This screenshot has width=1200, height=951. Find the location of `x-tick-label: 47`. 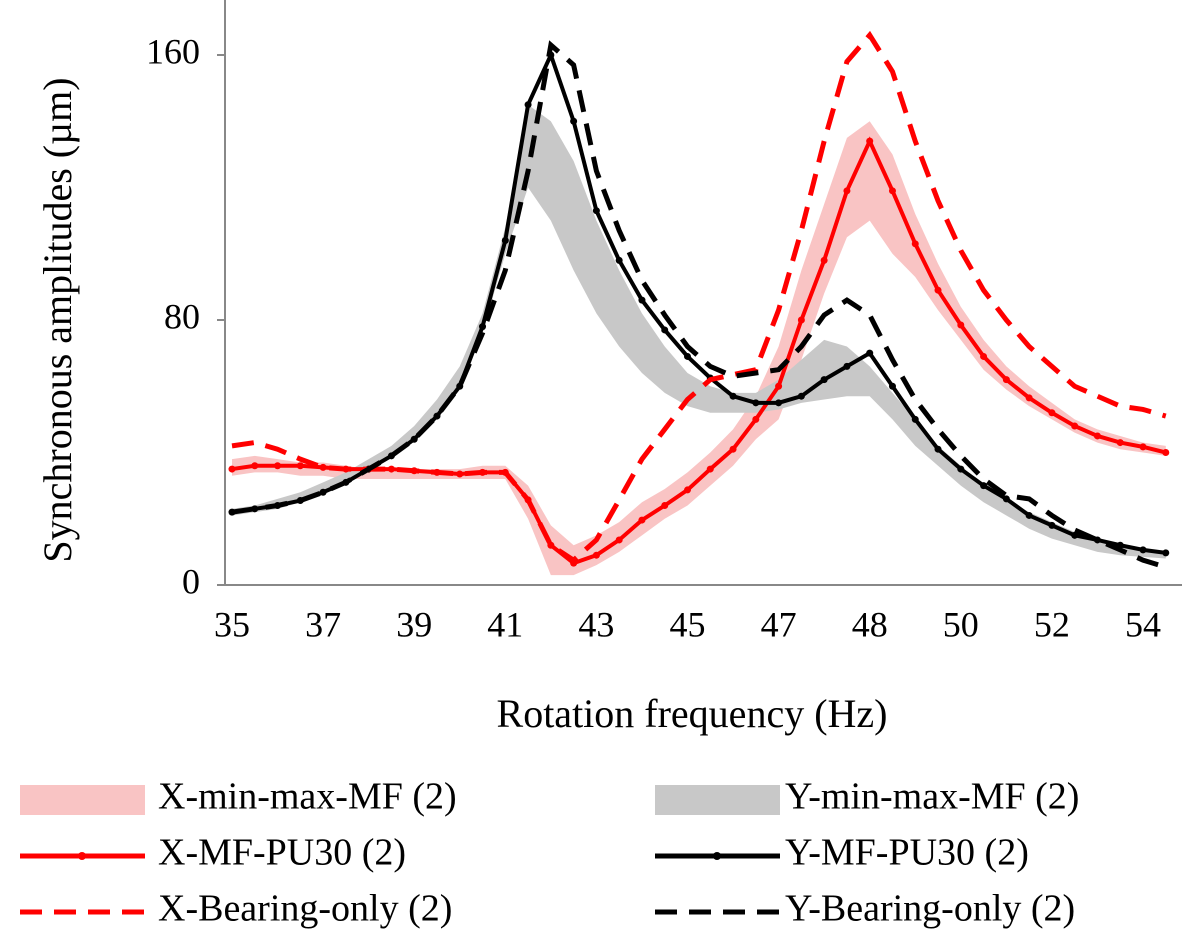

x-tick-label: 47 is located at coordinates (779, 624).